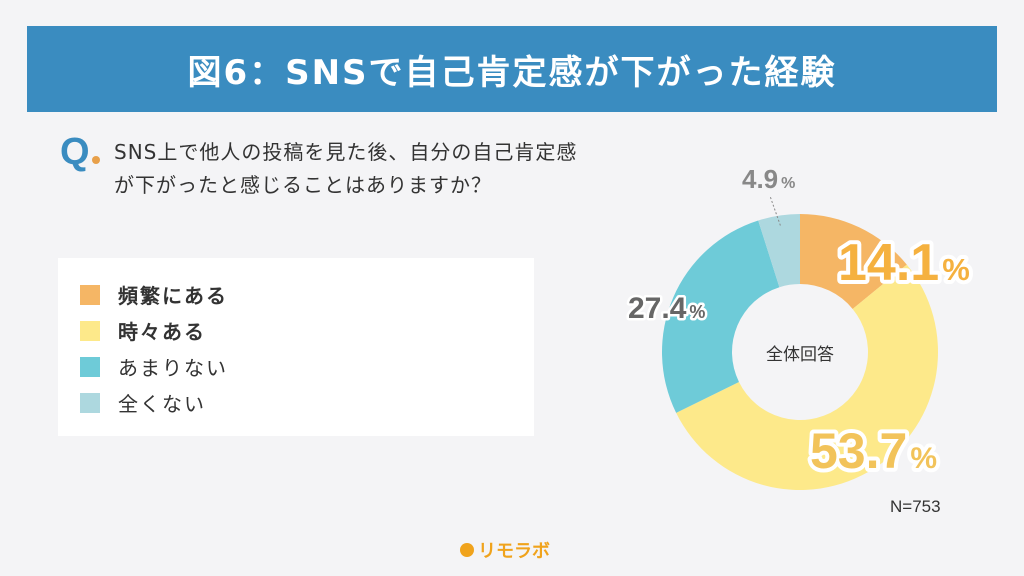 The image size is (1024, 576). I want to click on legend-item-sometimes: 時々ある, so click(143, 330).